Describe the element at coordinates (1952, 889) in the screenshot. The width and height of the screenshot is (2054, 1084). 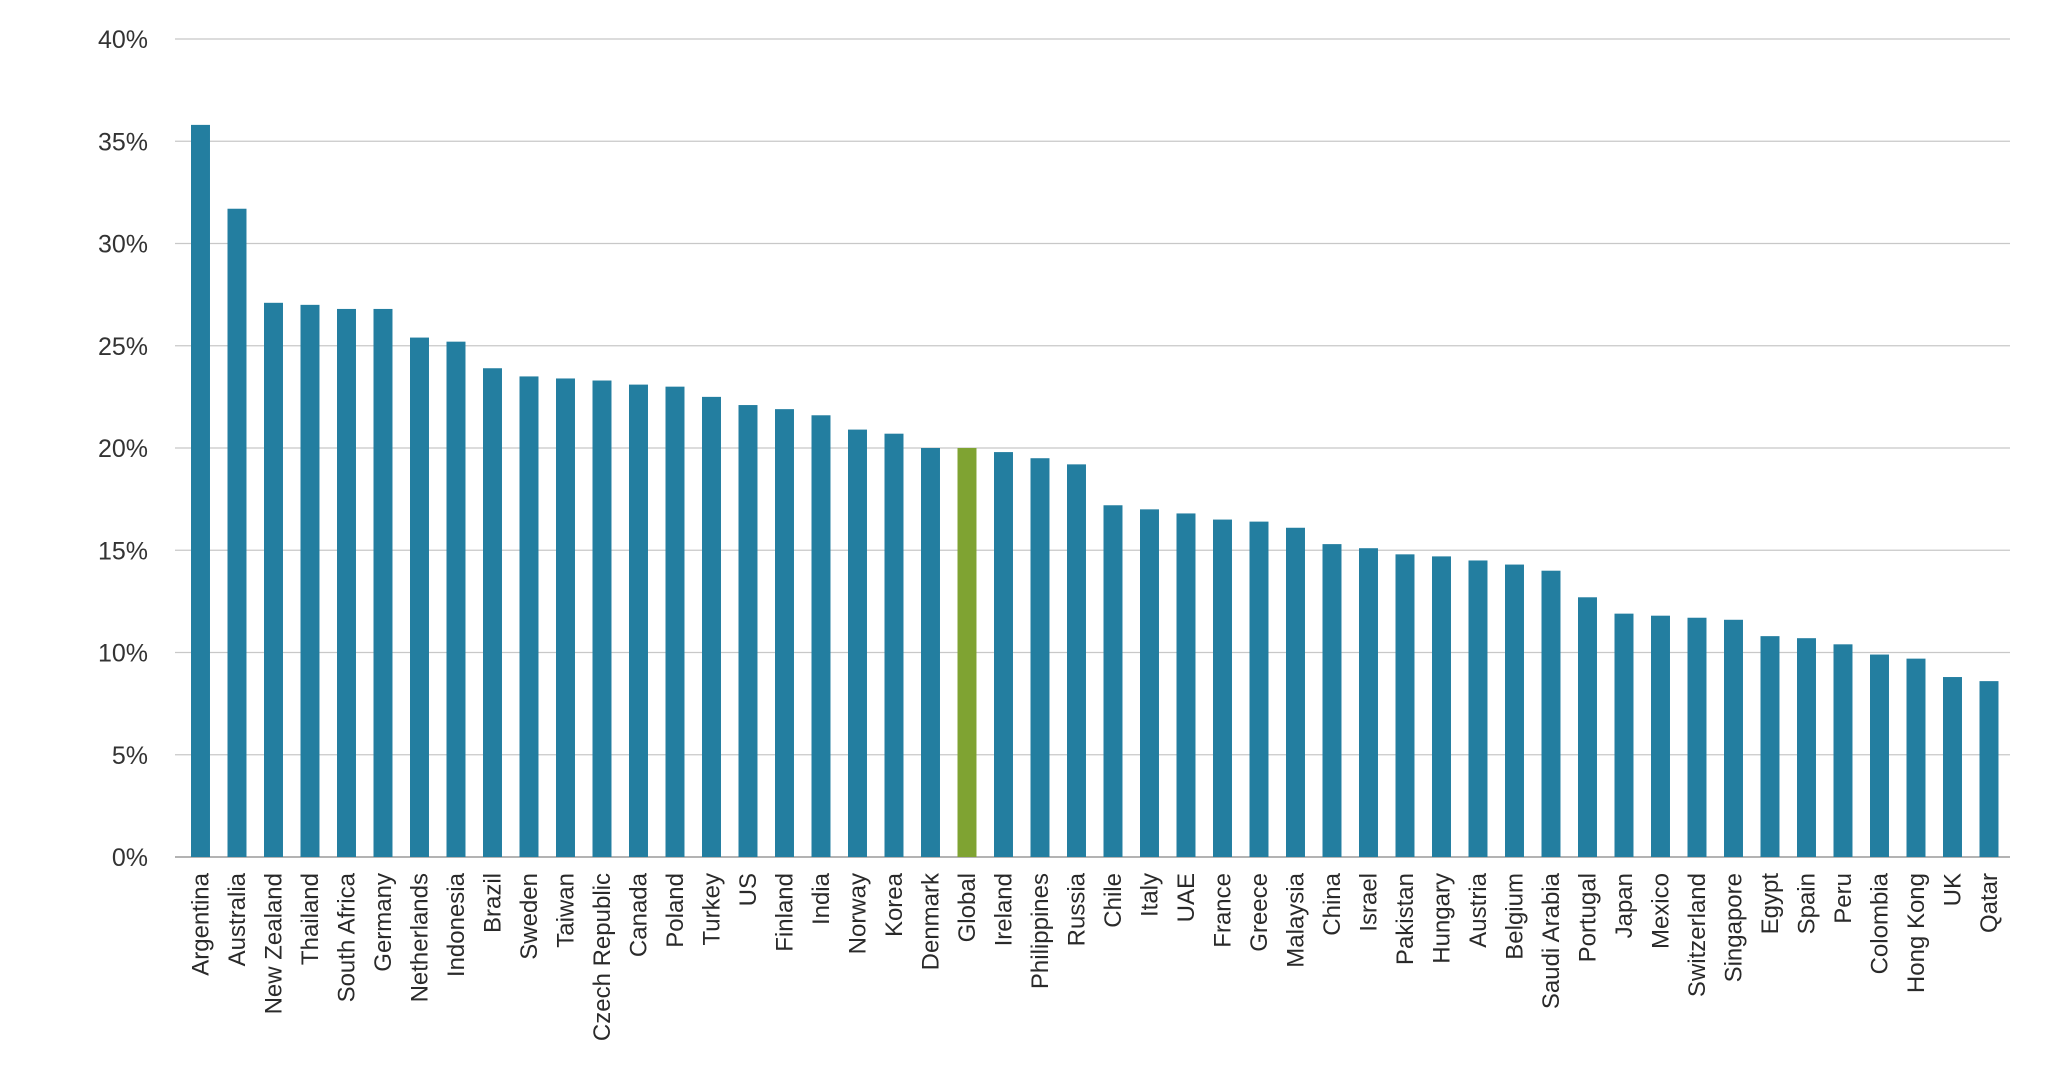
I see `x-tick-label: UK` at that location.